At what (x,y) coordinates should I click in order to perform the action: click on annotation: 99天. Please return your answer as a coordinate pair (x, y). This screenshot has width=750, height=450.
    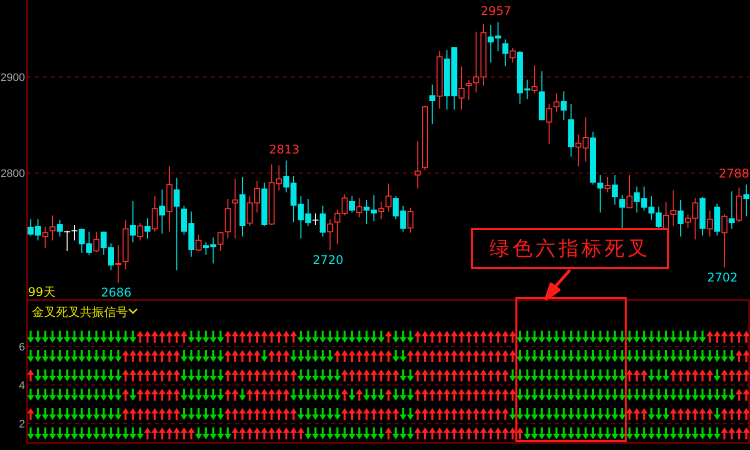
    Looking at the image, I should click on (42, 292).